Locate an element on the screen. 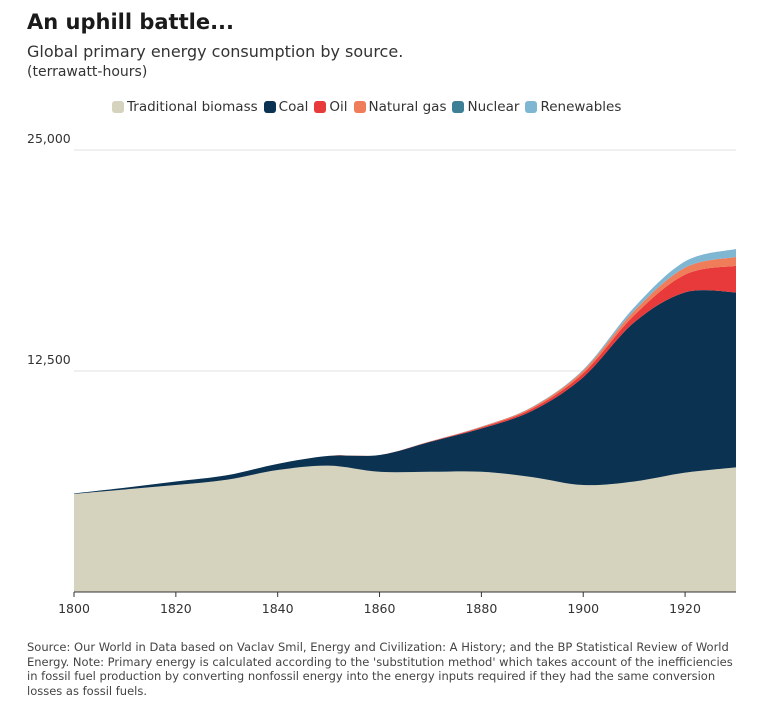 This screenshot has height=725, width=760. legend-item: Oil is located at coordinates (331, 107).